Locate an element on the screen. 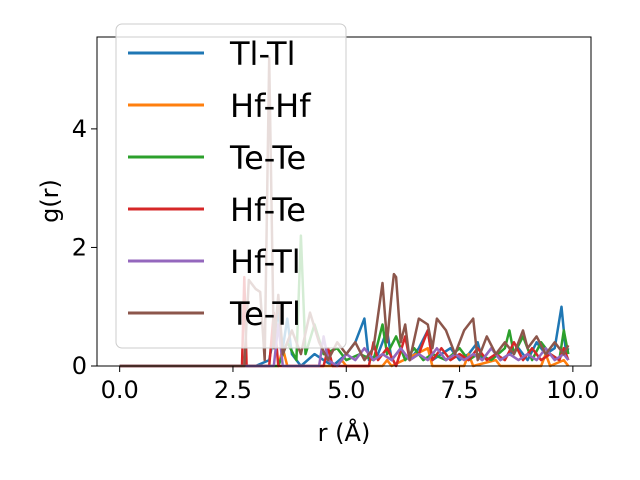 The image size is (640, 480). x-tick-label: 7.5 is located at coordinates (459, 390).